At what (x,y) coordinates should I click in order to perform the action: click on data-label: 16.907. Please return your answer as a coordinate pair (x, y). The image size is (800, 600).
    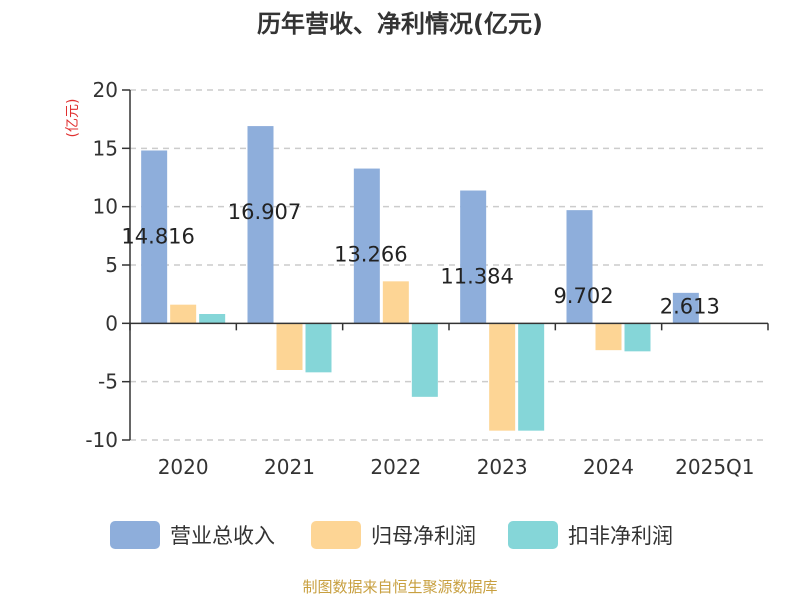
    Looking at the image, I should click on (264, 212).